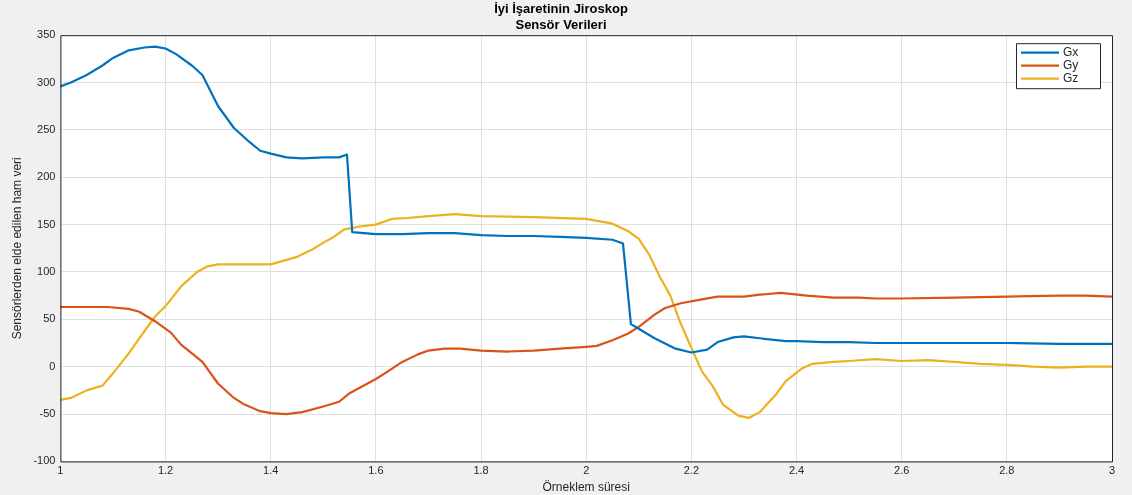 This screenshot has height=495, width=1132. I want to click on y-tick-label: 0, so click(52, 365).